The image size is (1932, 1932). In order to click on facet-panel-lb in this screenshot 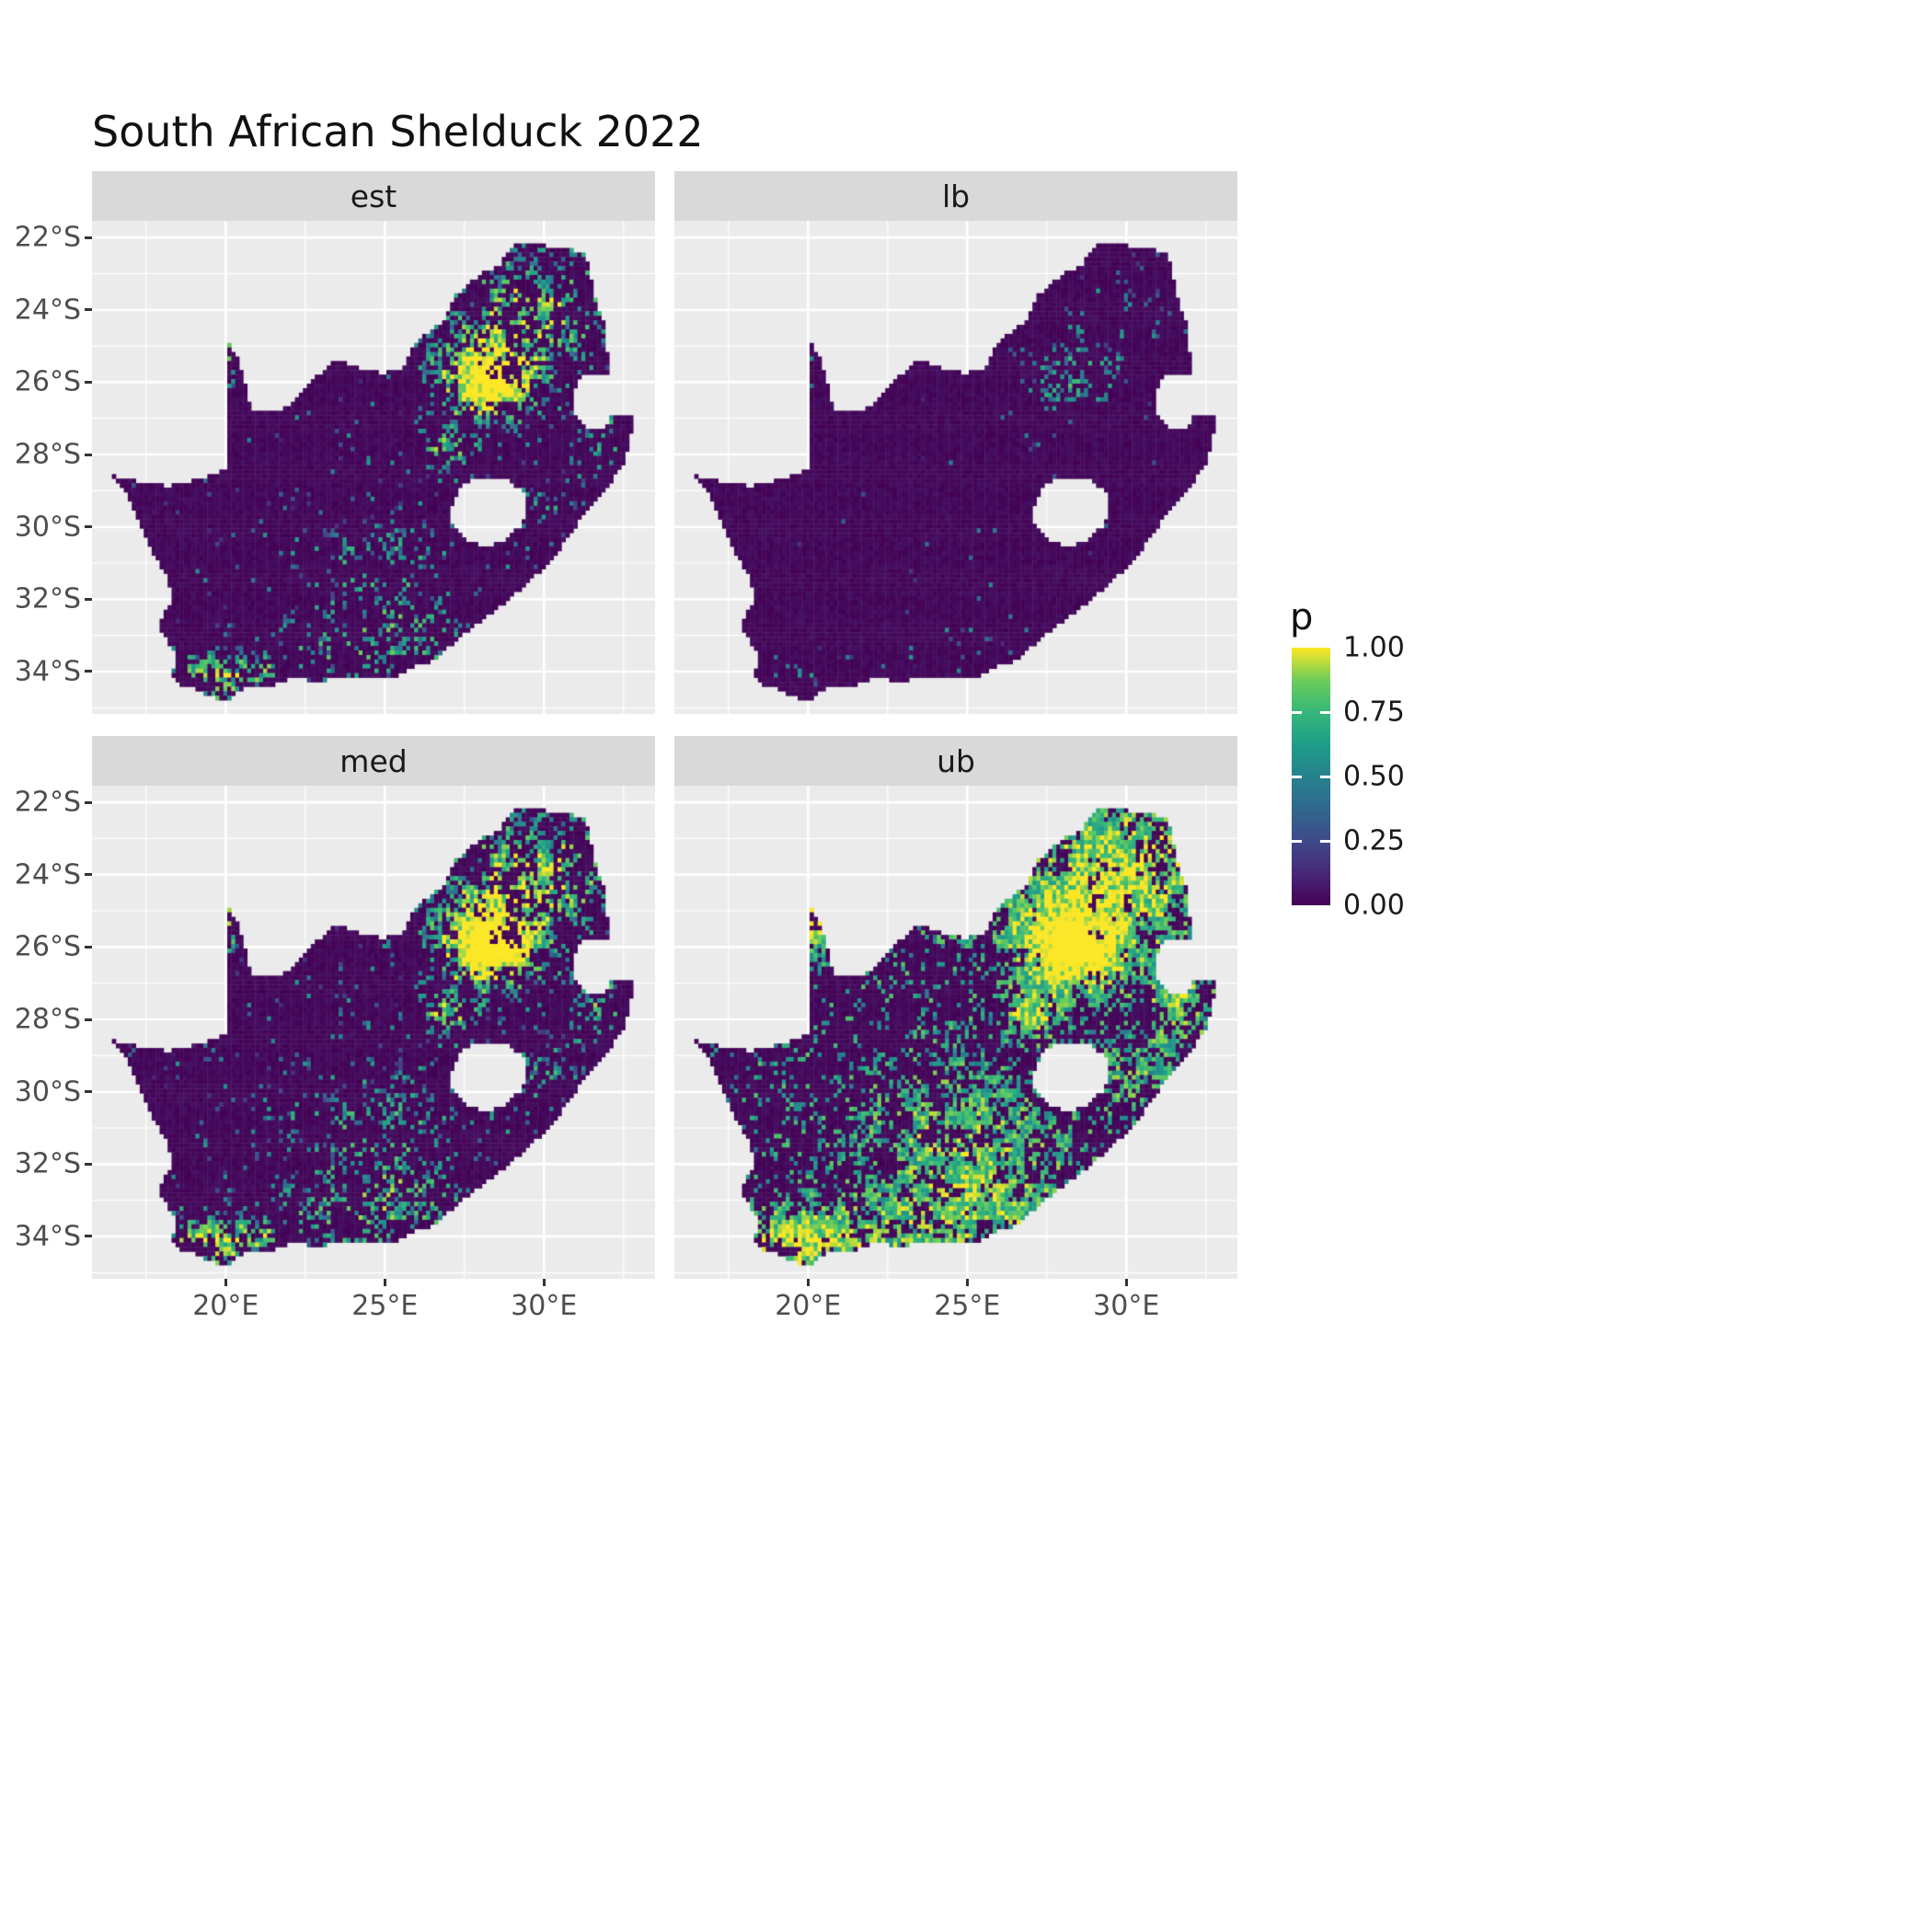, I will do `click(955, 467)`.